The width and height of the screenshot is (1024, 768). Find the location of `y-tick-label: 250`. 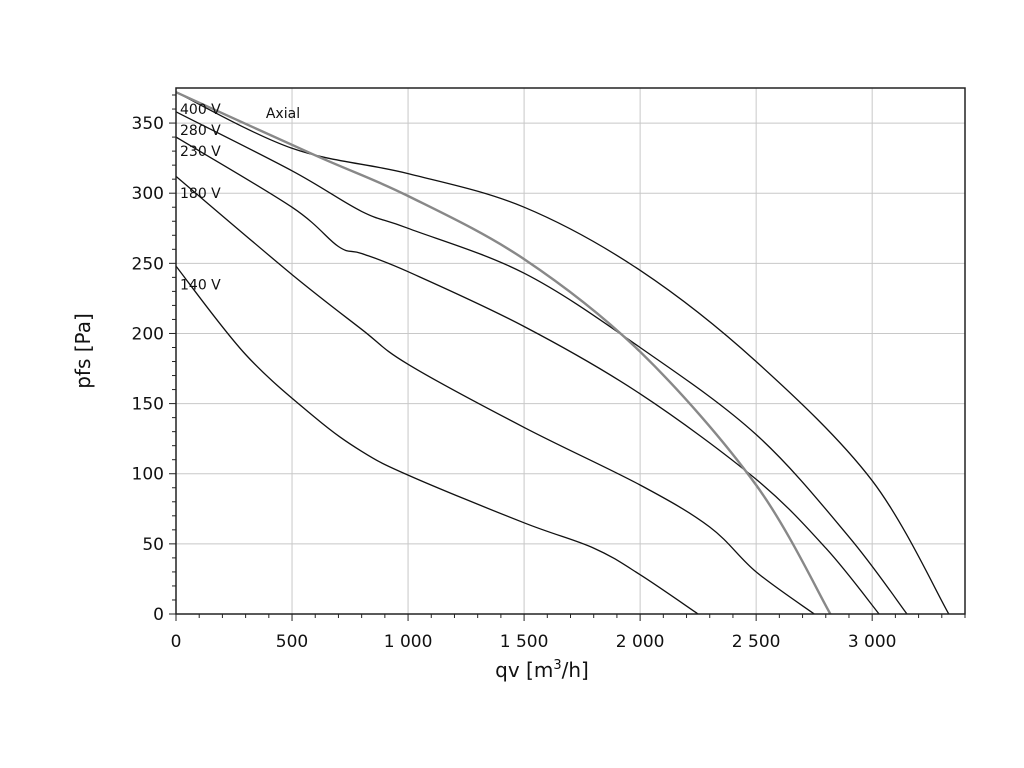

y-tick-label: 250 is located at coordinates (148, 264).